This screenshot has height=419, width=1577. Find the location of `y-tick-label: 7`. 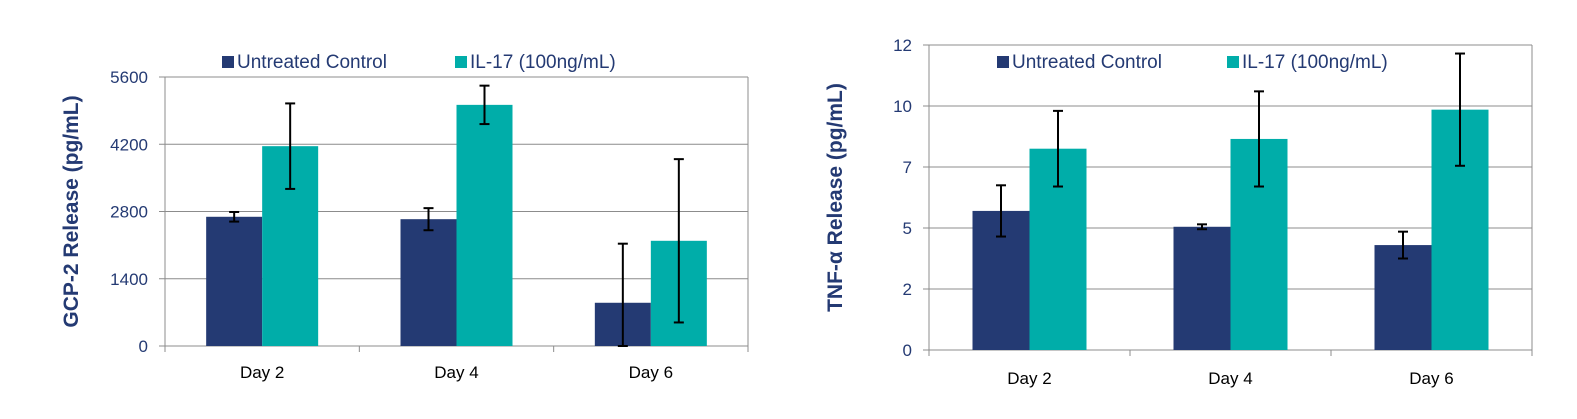

y-tick-label: 7 is located at coordinates (907, 167).